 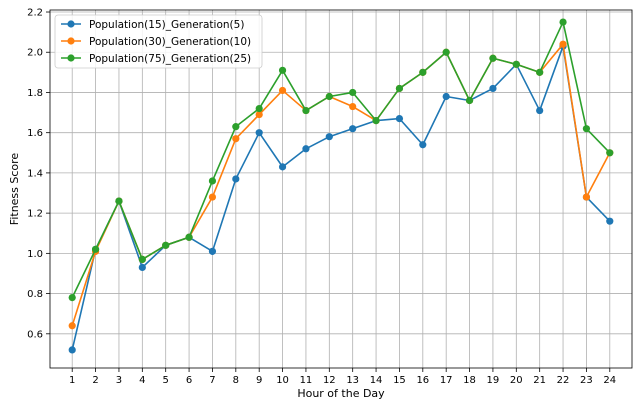 I want to click on x-tick-label: 1, so click(x=72, y=380).